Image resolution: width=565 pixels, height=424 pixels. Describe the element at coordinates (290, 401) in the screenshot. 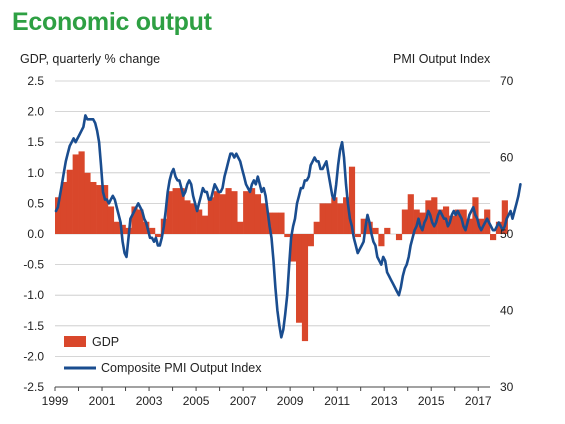

I see `x-tick-label: 2009` at that location.